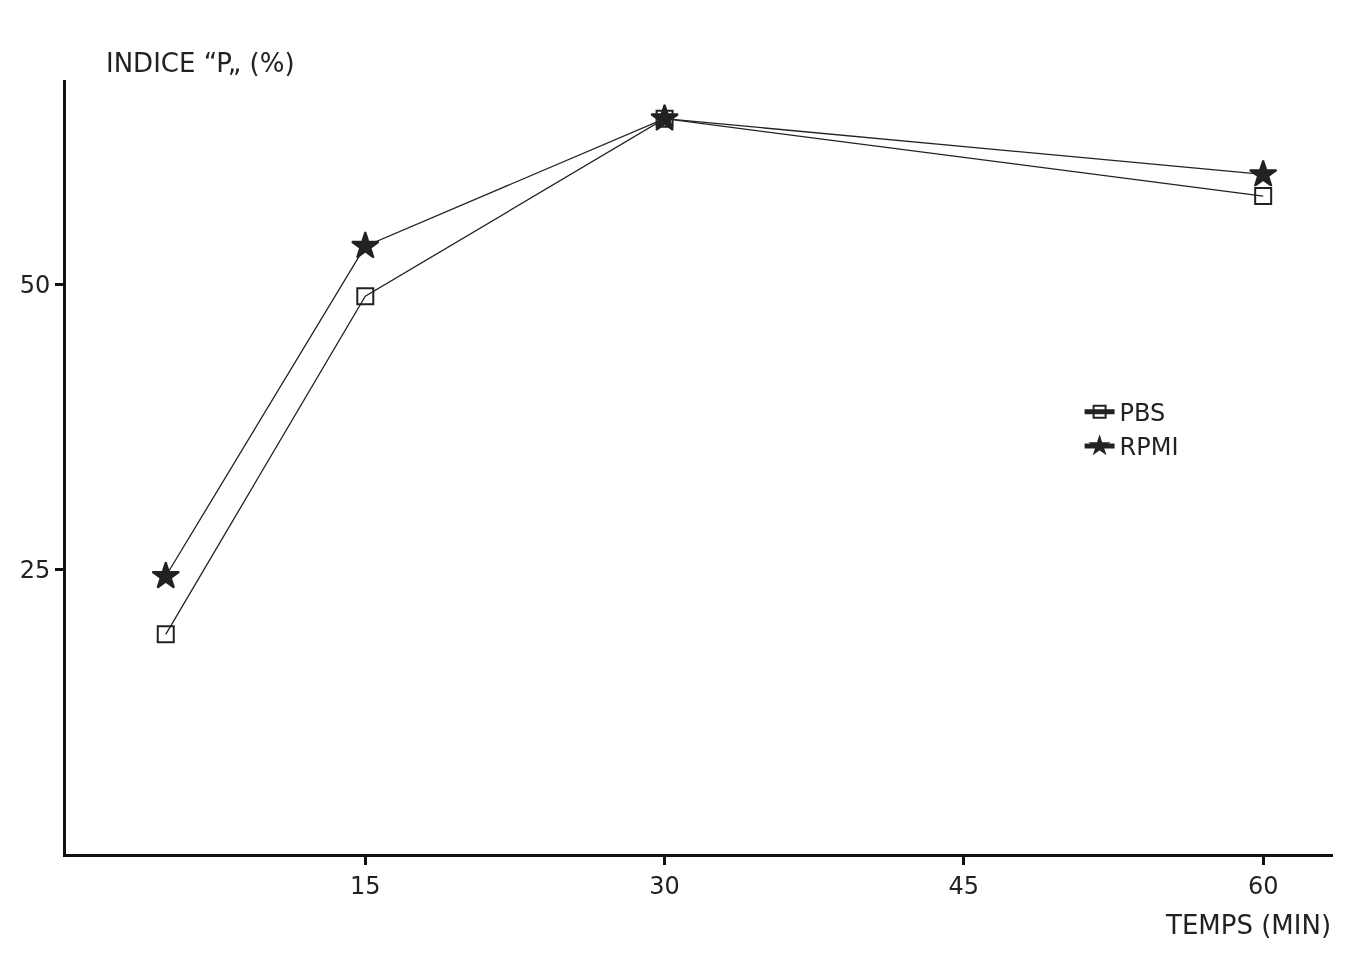 Image resolution: width=1353 pixels, height=964 pixels. Describe the element at coordinates (1149, 447) in the screenshot. I see `legend-label: RPMI` at that location.